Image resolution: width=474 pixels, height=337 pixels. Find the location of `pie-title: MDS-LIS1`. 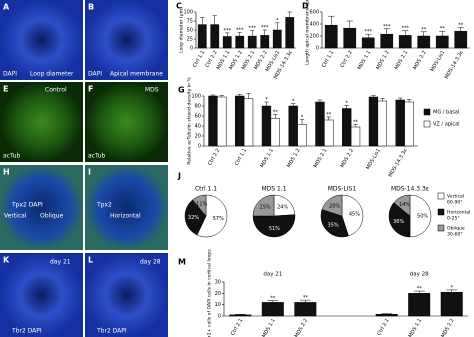

pie-title: MDS-LIS1 is located at coordinates (342, 189).